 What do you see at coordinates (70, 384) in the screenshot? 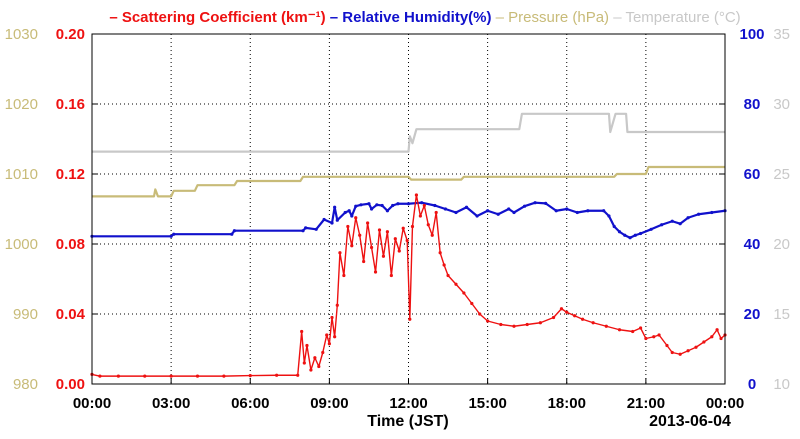
I see `y-tick-label-scattering: 0.00` at bounding box center [70, 384].